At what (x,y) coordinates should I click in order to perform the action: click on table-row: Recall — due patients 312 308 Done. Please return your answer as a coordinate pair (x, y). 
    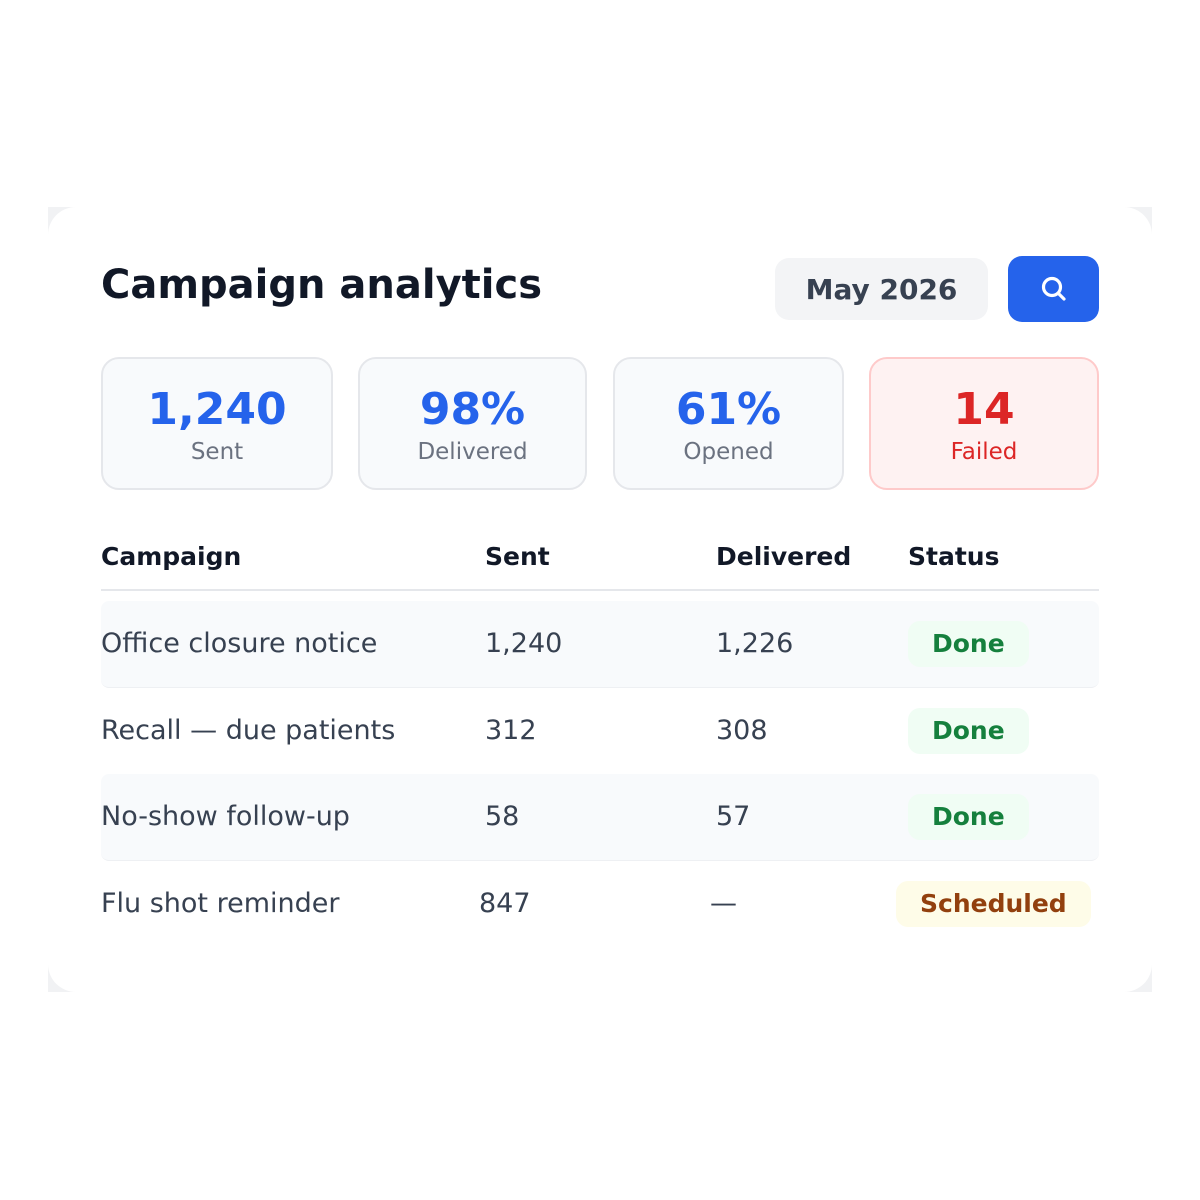
    Looking at the image, I should click on (600, 731).